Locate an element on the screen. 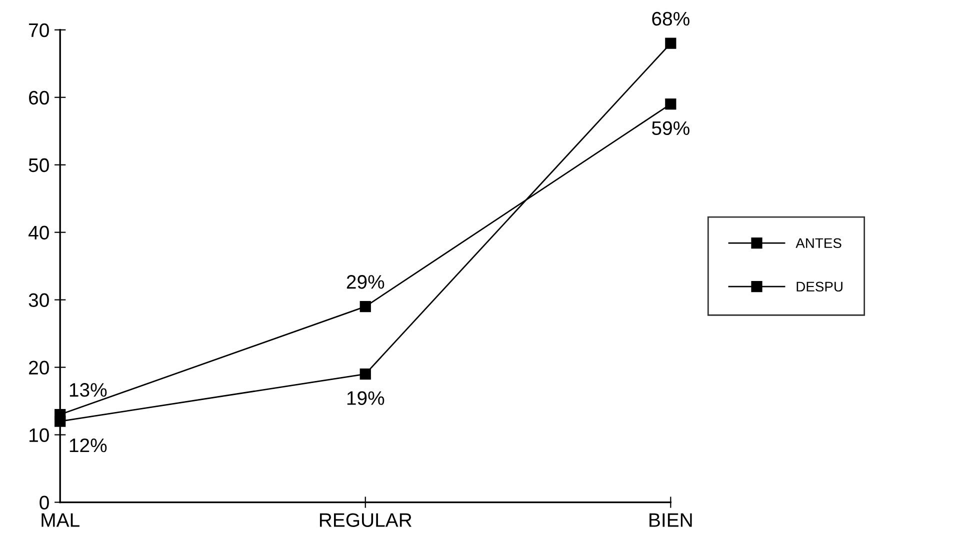 This screenshot has height=543, width=954. y-tick-label: 40 is located at coordinates (38, 233).